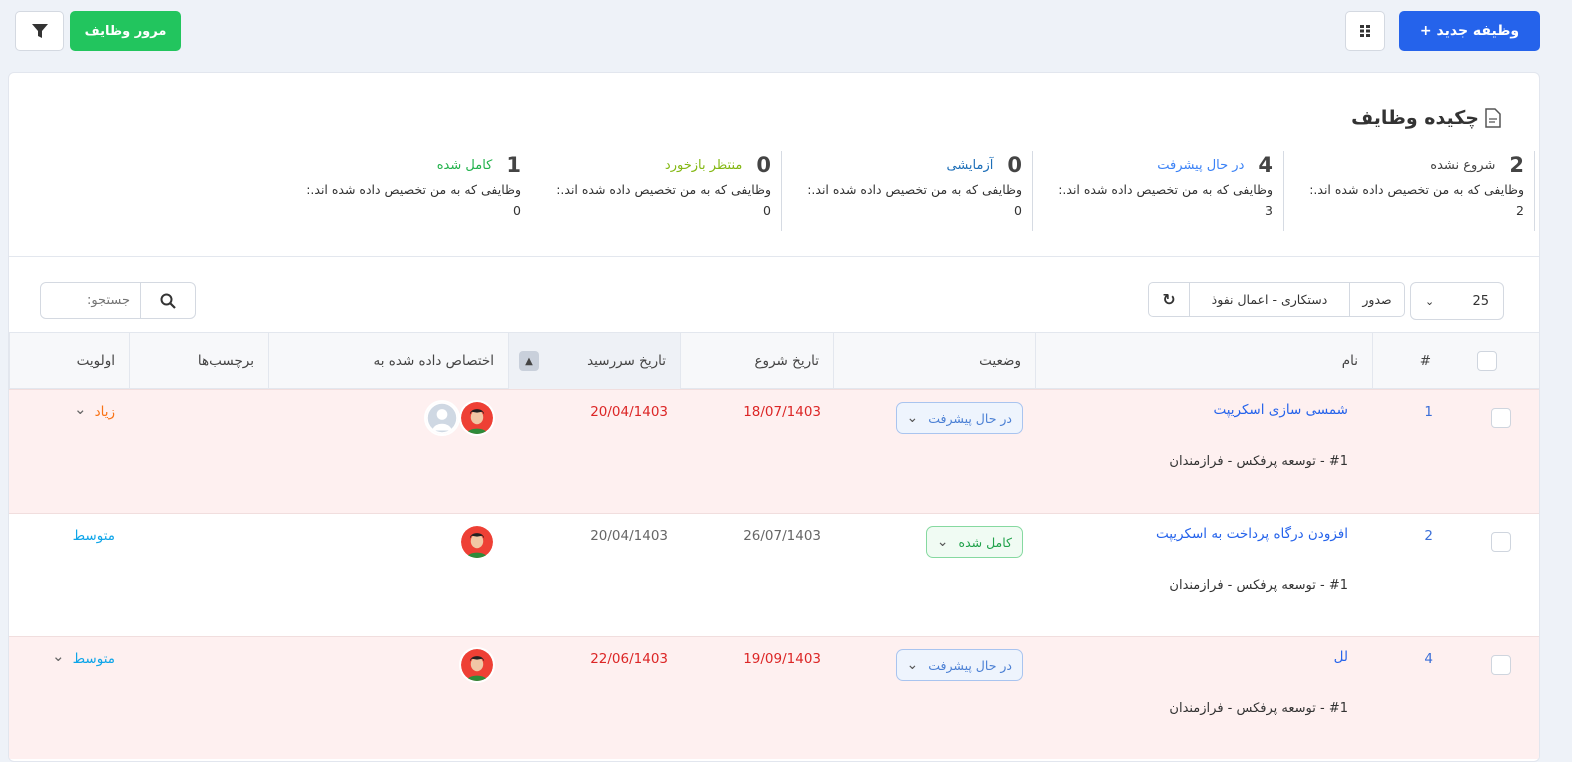 The height and width of the screenshot is (762, 1572). Describe the element at coordinates (1269, 299) in the screenshot. I see `bulk-actions-button: دستکاری - اعمال نفوذ` at that location.